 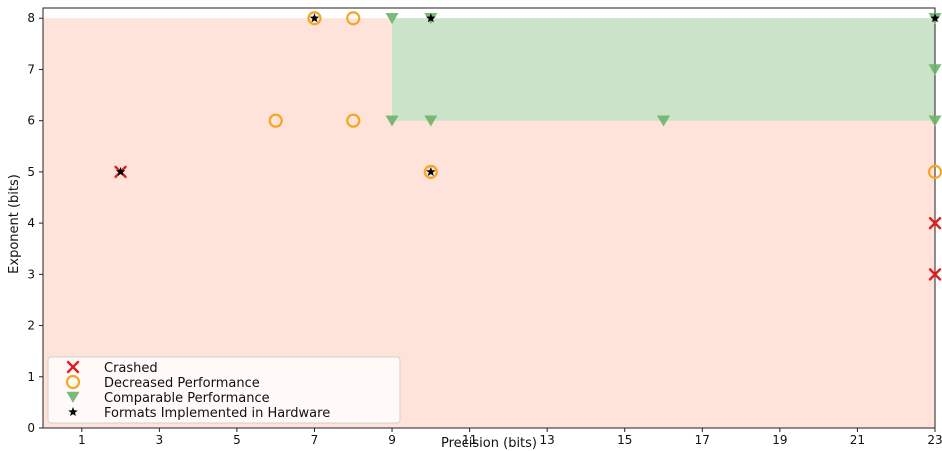 What do you see at coordinates (664, 69) in the screenshot?
I see `comparable-region` at bounding box center [664, 69].